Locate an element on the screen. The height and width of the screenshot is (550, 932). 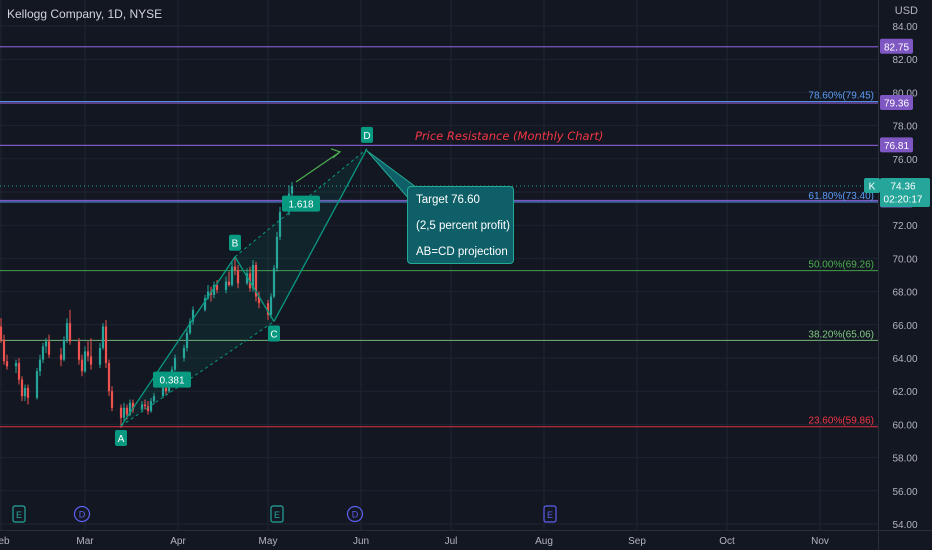
y-tick-label: 84.00 is located at coordinates (904, 27).